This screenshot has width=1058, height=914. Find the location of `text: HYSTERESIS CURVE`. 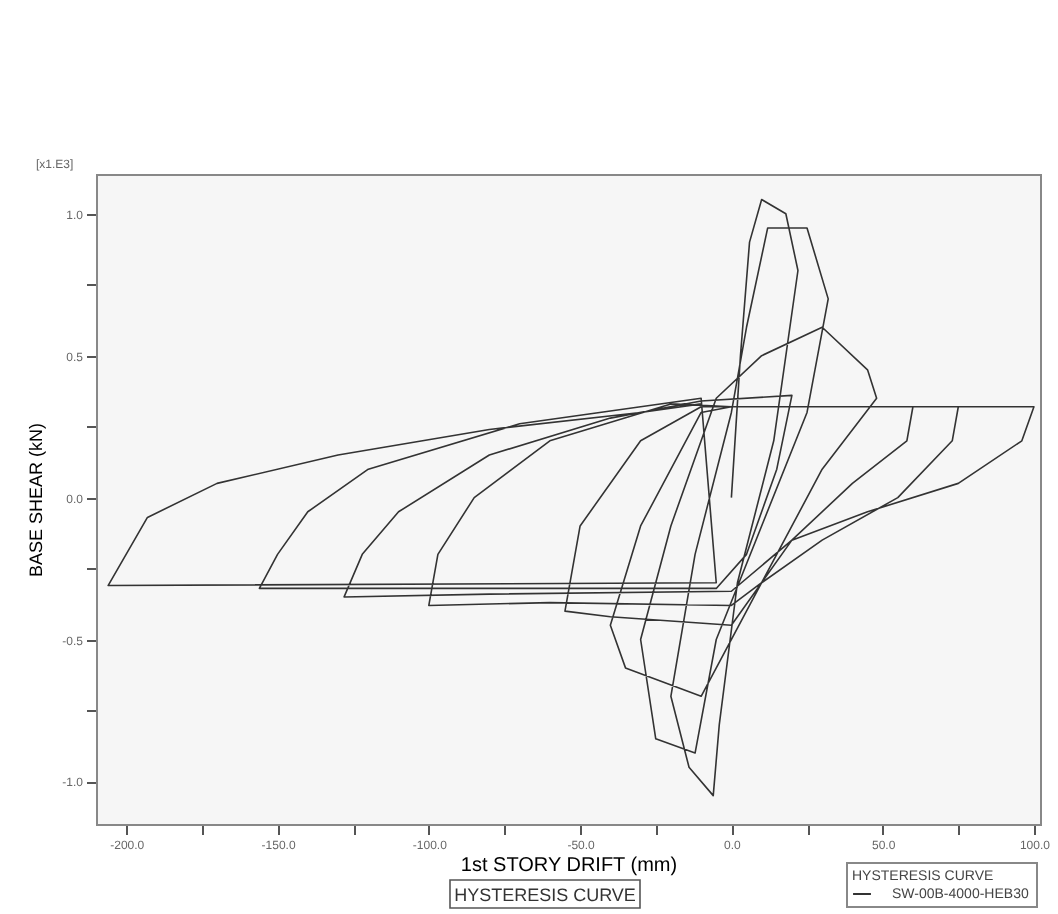

text: HYSTERESIS CURVE is located at coordinates (545, 895).